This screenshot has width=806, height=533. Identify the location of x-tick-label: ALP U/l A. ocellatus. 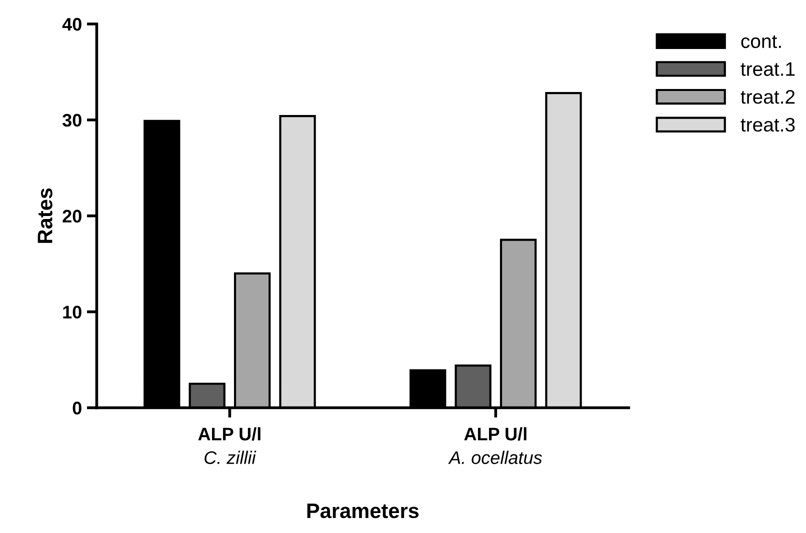
(495, 445).